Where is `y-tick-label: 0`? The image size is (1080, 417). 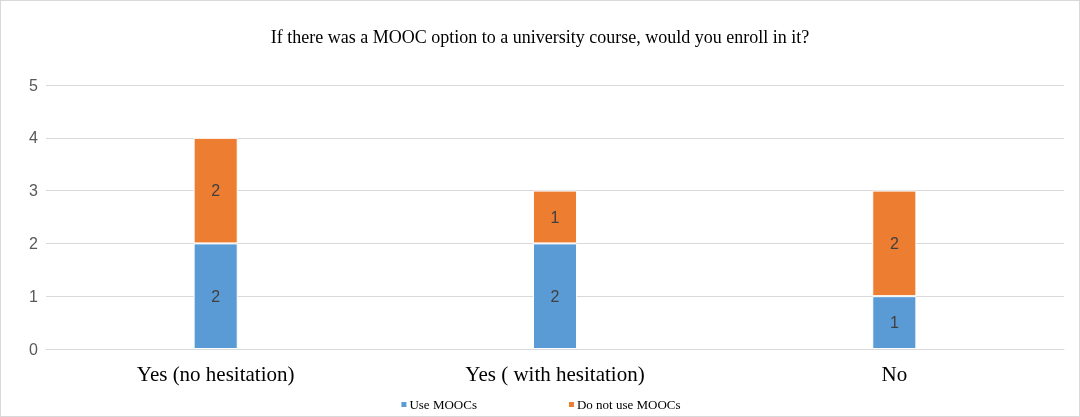 y-tick-label: 0 is located at coordinates (34, 349).